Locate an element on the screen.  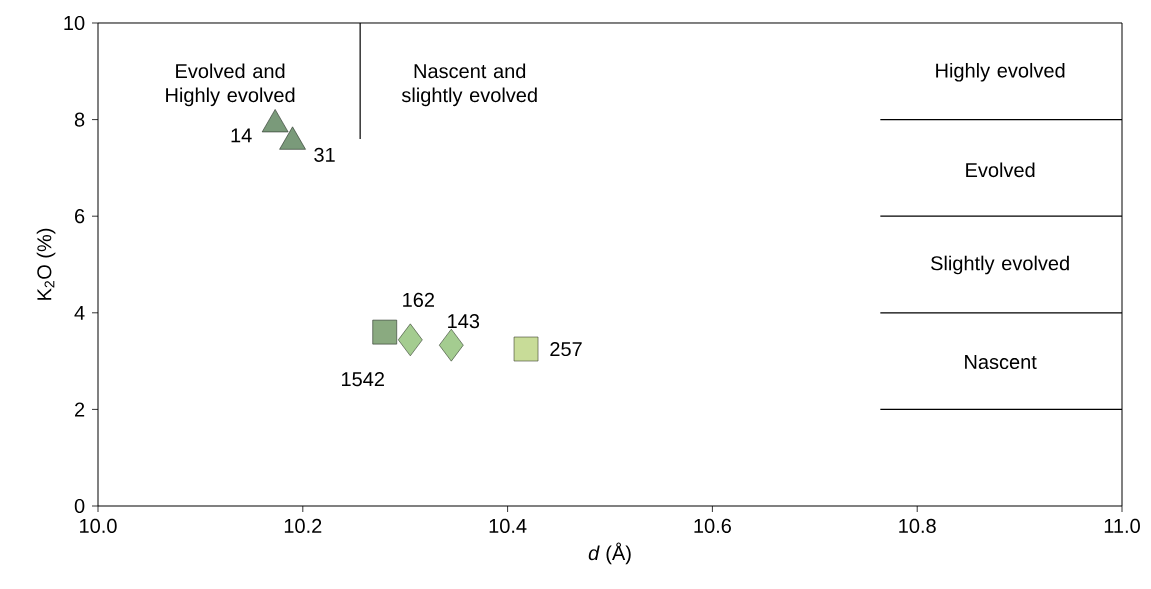
annotation: Slightly evolved is located at coordinates (1000, 265).